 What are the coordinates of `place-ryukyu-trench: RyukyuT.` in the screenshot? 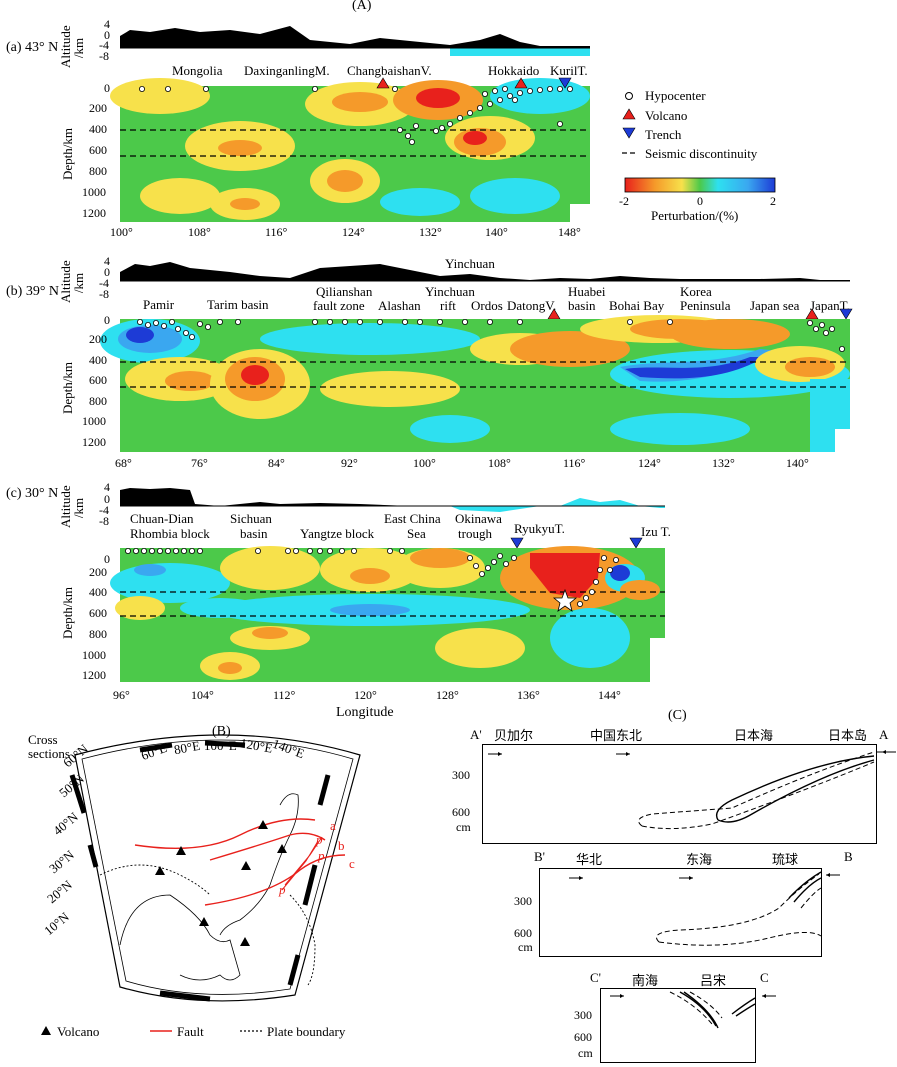 It's located at (539, 528).